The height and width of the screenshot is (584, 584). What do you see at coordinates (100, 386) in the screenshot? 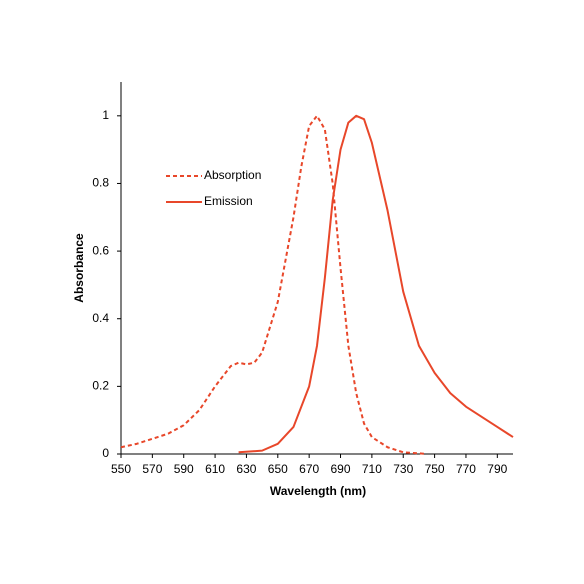
I see `y-tick-label: 0.2` at bounding box center [100, 386].